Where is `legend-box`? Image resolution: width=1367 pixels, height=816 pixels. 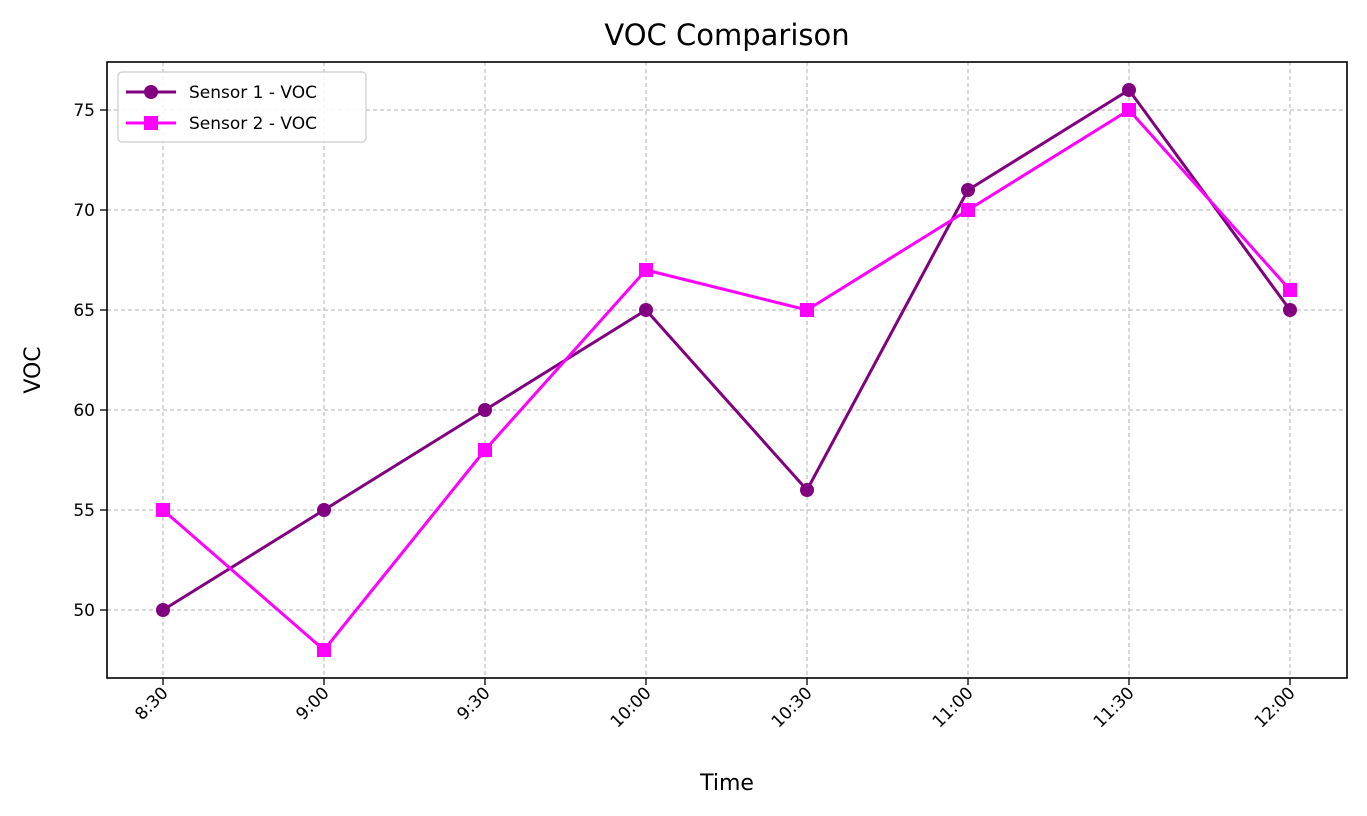
legend-box is located at coordinates (242, 107).